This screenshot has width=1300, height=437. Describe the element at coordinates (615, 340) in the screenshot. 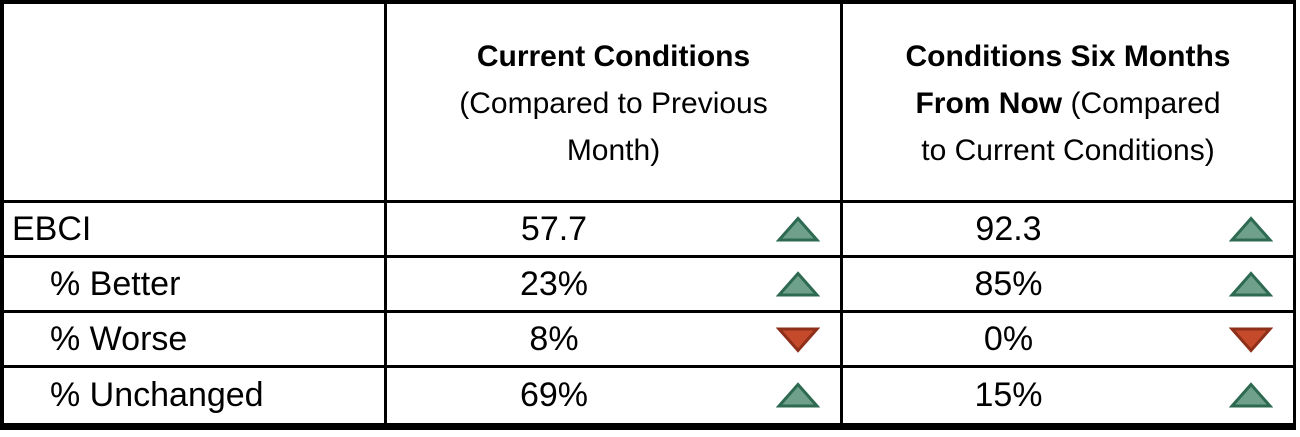

I see `current-value-cell: 8%` at that location.